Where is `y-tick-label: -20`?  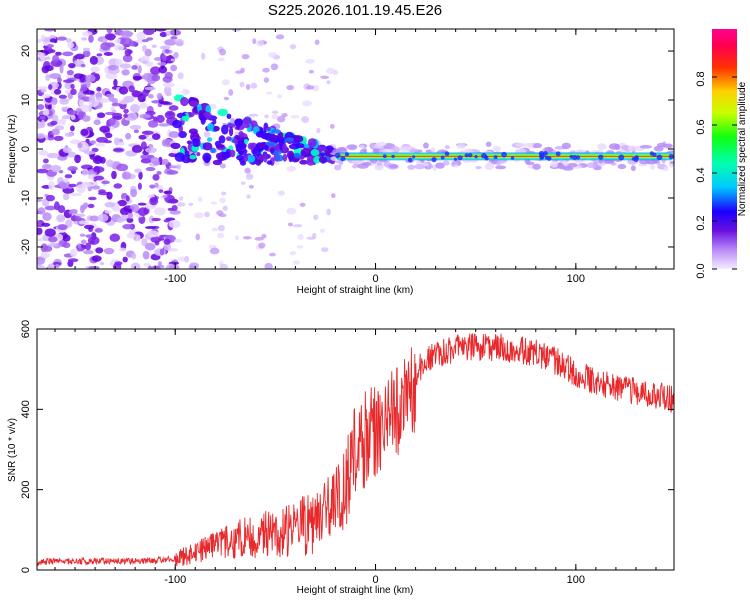 y-tick-label: -20 is located at coordinates (26, 247).